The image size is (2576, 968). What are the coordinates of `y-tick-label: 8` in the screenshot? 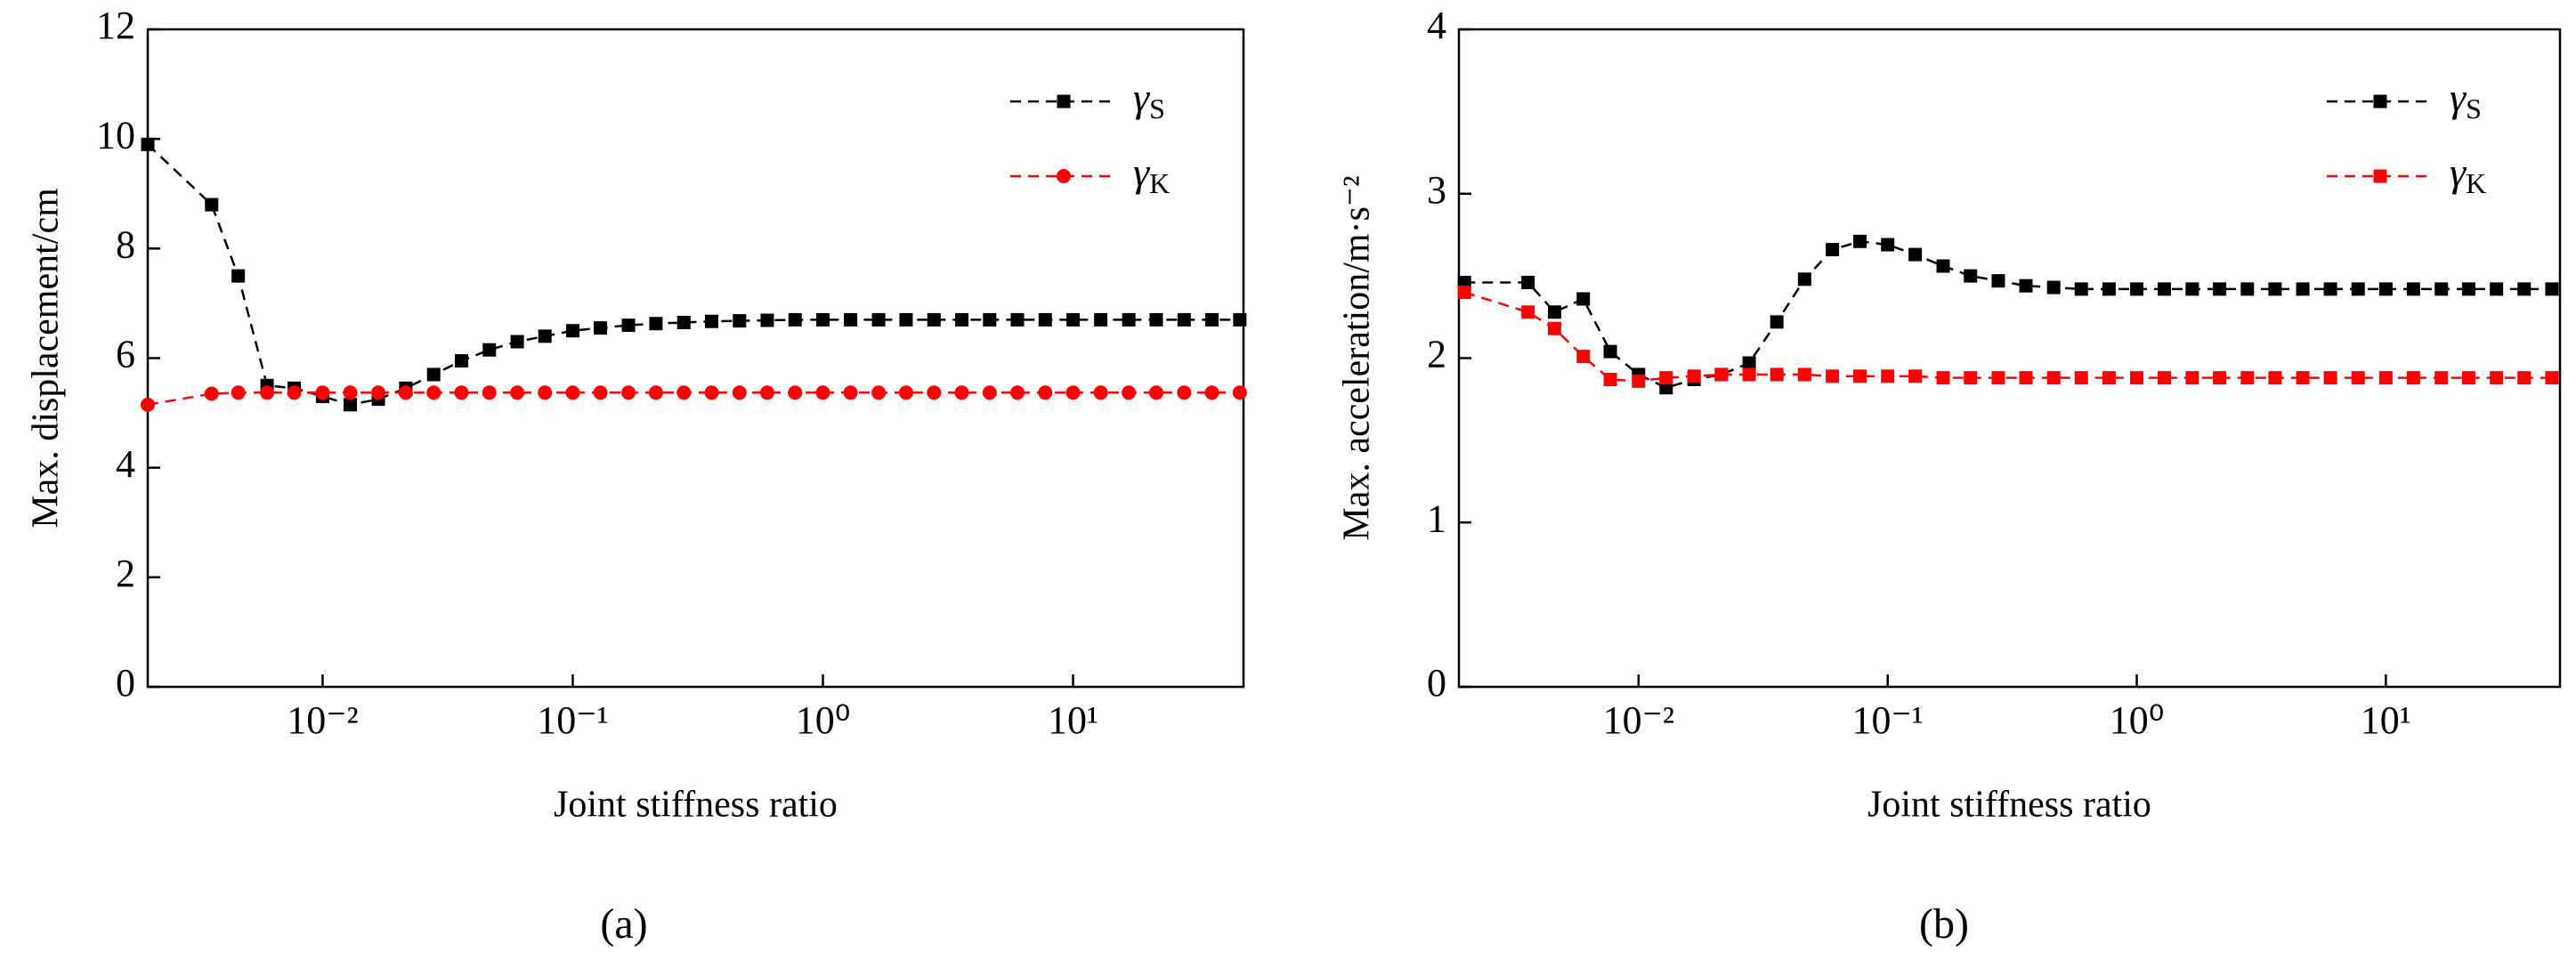 It's located at (126, 244).